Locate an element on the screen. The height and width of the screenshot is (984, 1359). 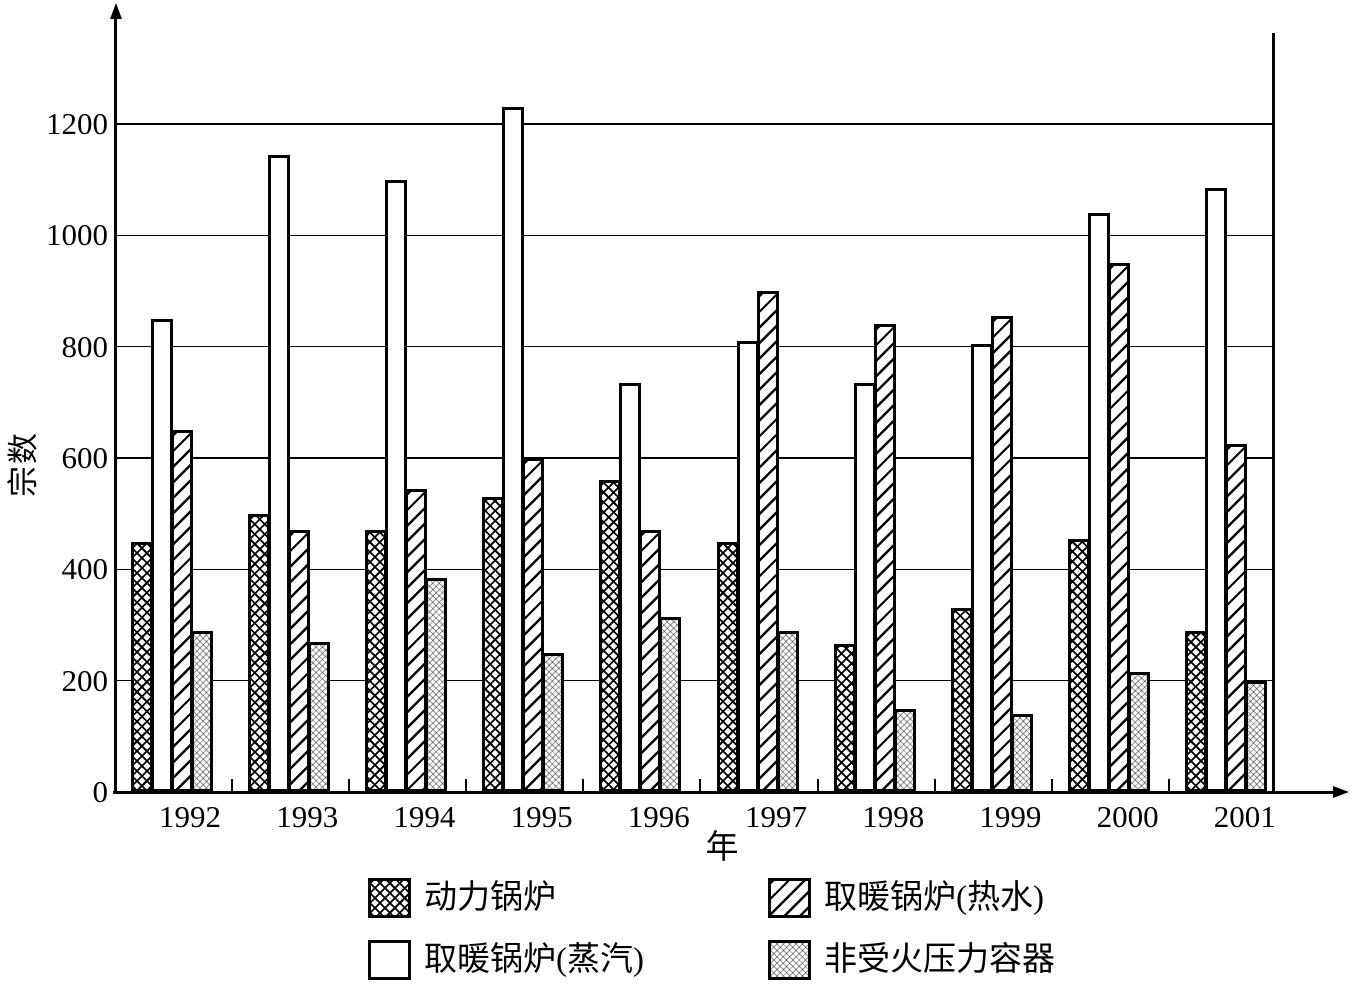
bar-heating-boiler-hotwater-1997 is located at coordinates (767, 541).